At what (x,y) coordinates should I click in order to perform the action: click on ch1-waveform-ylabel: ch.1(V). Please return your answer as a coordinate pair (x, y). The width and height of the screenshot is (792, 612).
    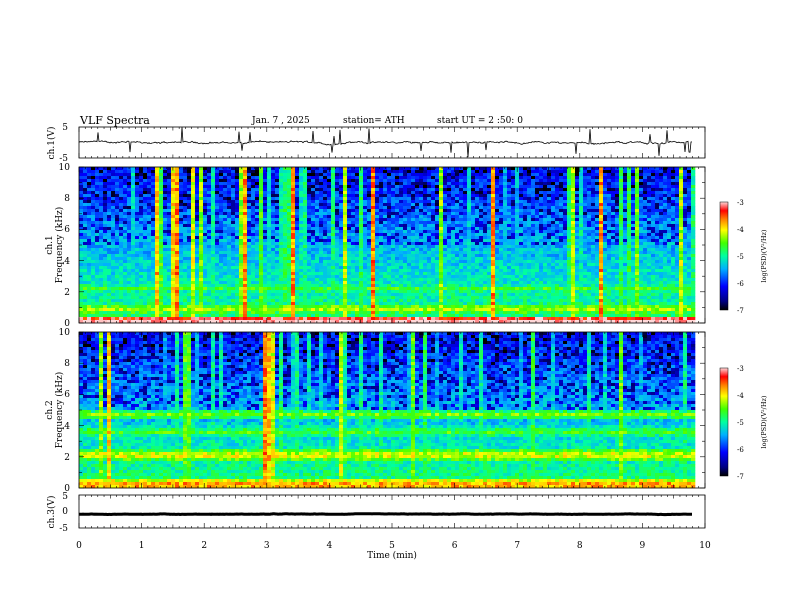
    Looking at the image, I should click on (51, 143).